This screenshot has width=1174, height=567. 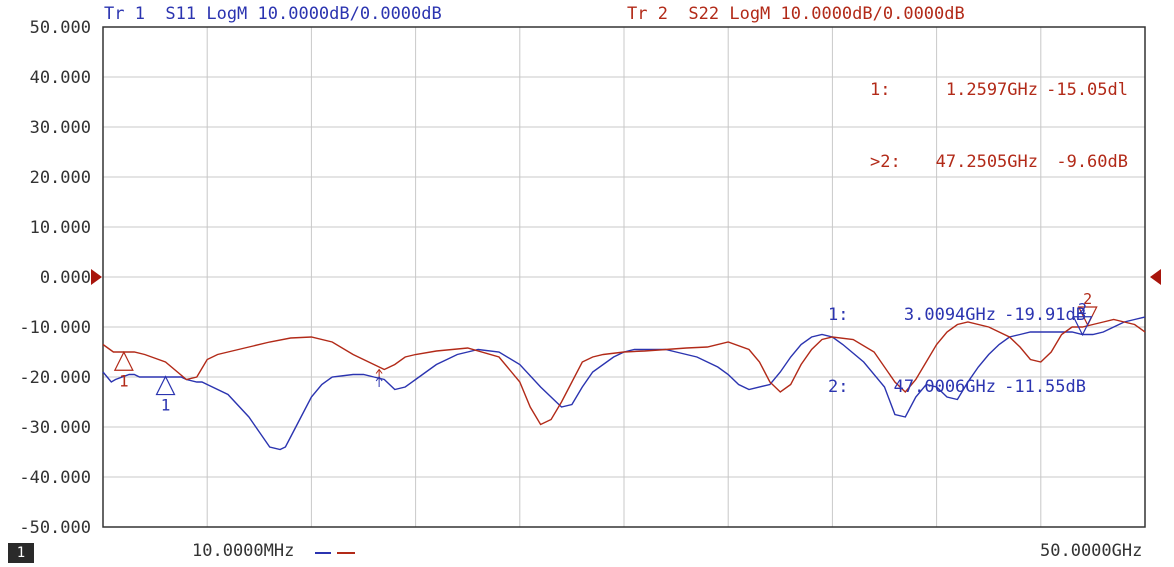 What do you see at coordinates (1091, 551) in the screenshot?
I see `stop-frequency-label: 50.0000GHz` at bounding box center [1091, 551].